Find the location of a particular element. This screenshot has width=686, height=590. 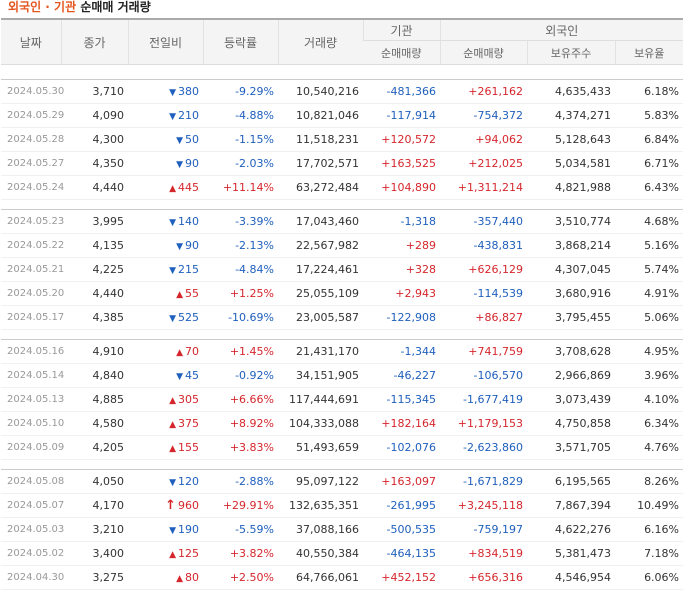

change-value: 140 is located at coordinates (188, 221).